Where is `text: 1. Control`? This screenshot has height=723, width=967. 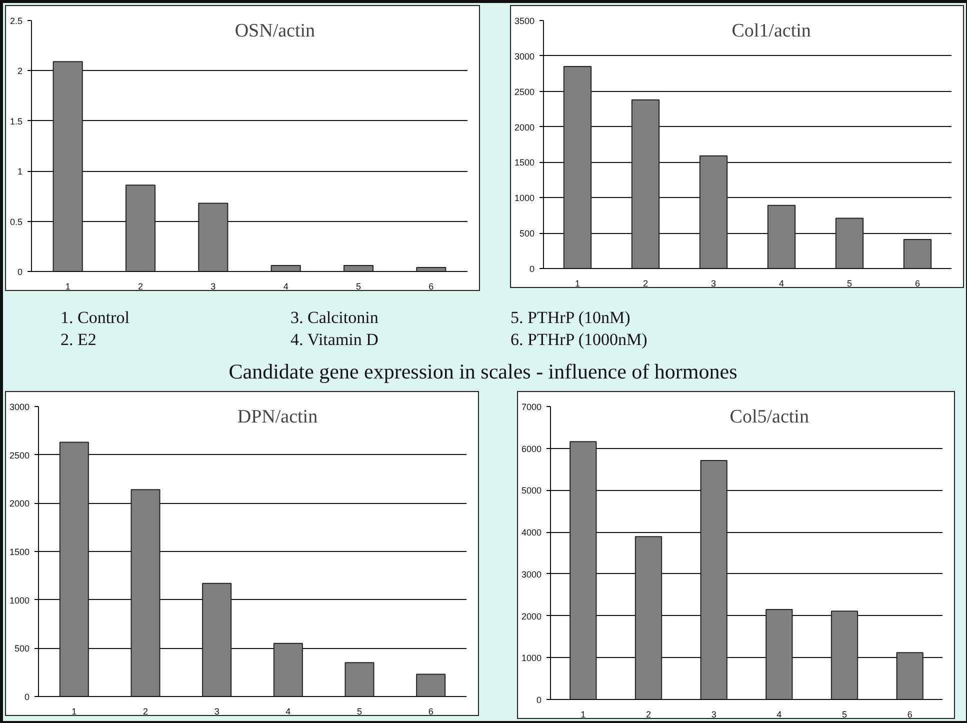
text: 1. Control is located at coordinates (95, 317).